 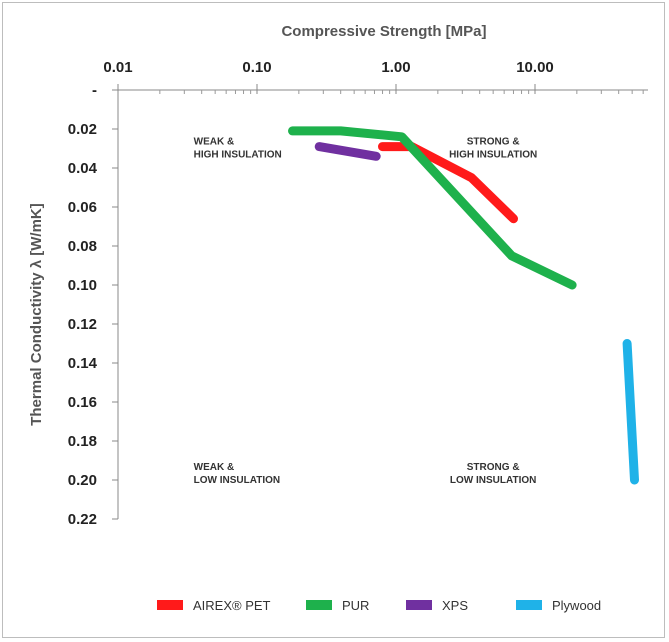 I want to click on y-axis-title: Thermal Conductivity λ [W/mK], so click(x=36, y=314).